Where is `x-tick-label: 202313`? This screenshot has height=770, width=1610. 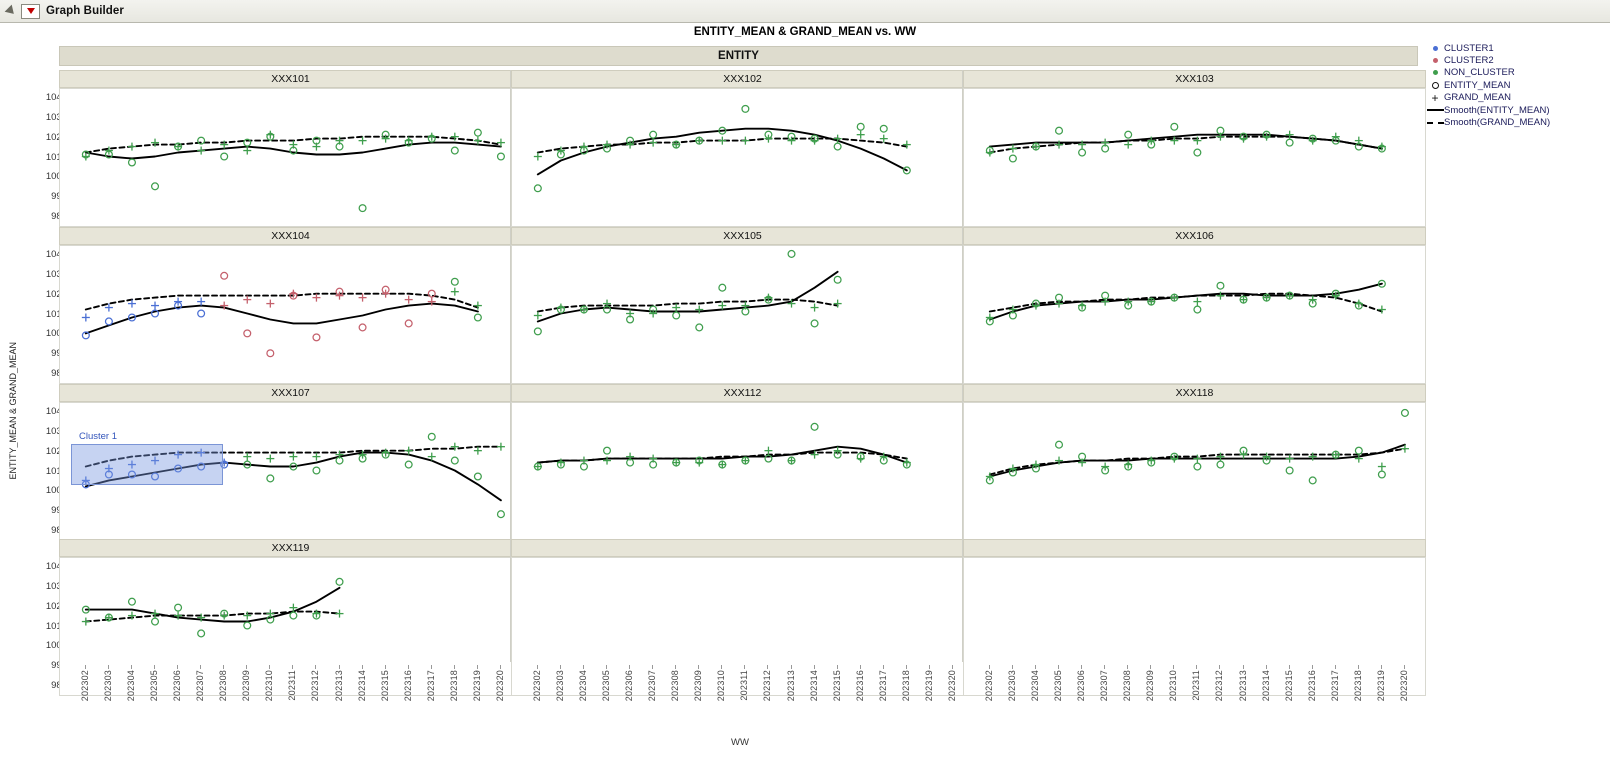 x-tick-label: 202313 is located at coordinates (338, 686).